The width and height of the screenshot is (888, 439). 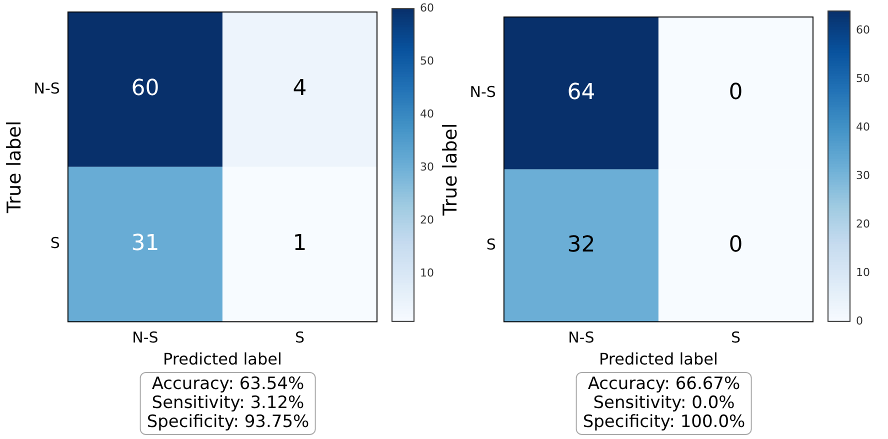 What do you see at coordinates (299, 243) in the screenshot?
I see `data-label: 1` at bounding box center [299, 243].